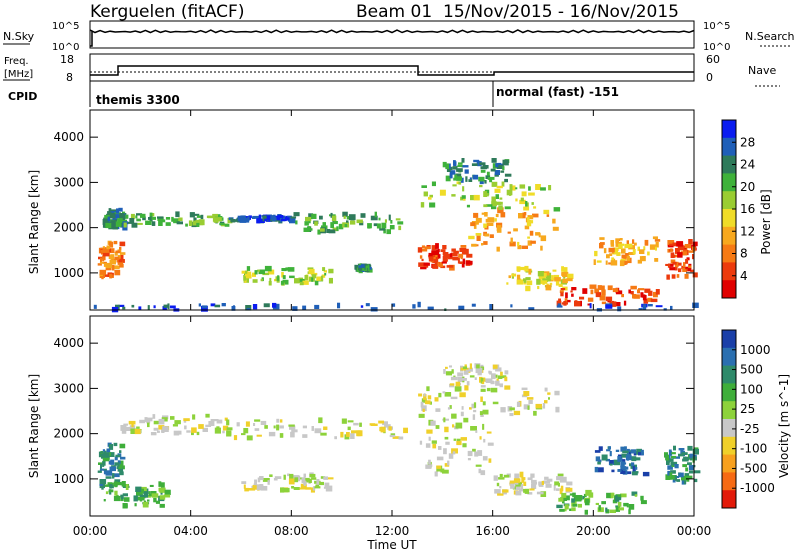 The height and width of the screenshot is (554, 800). What do you see at coordinates (744, 254) in the screenshot?
I see `power-colorbar-tick-label: 8` at bounding box center [744, 254].